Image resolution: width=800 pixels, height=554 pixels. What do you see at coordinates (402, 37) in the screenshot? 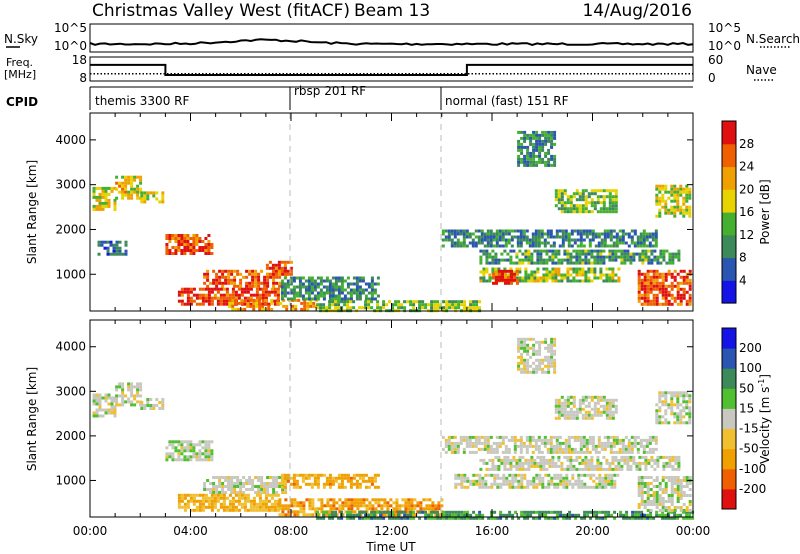
I see `nsky-panel: N.Sky 10^5 10^0 10^5 10^0 N.Search` at bounding box center [402, 37].